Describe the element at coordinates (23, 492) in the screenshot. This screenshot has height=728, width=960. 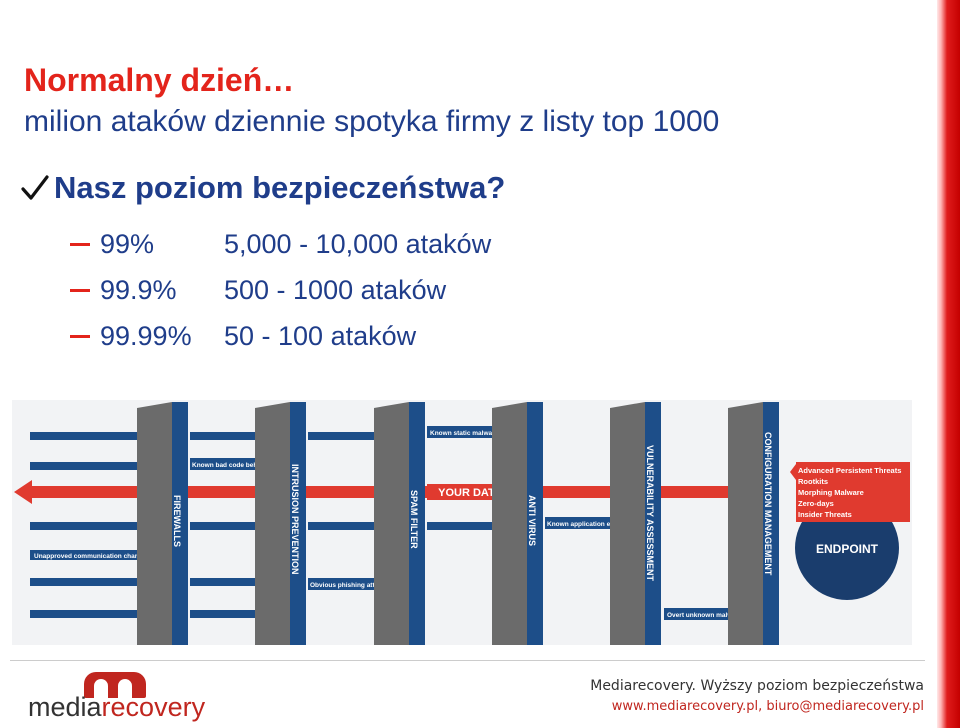
I see `your-data-arrow-icon` at that location.